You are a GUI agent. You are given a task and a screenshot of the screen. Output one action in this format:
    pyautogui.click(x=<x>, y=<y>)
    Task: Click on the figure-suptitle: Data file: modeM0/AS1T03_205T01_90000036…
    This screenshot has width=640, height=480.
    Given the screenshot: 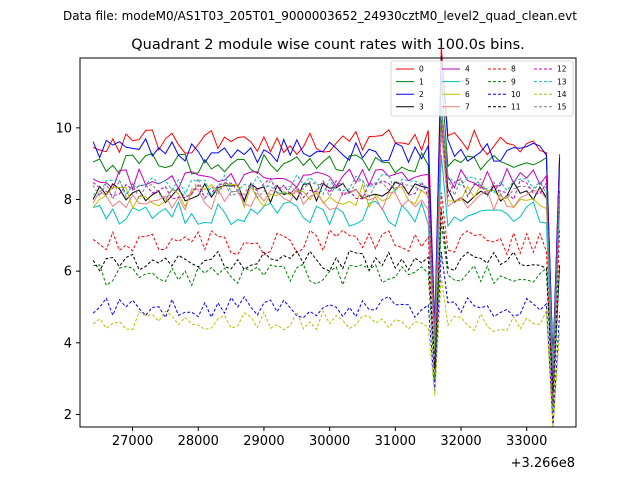 What is the action you would take?
    pyautogui.click(x=320, y=16)
    